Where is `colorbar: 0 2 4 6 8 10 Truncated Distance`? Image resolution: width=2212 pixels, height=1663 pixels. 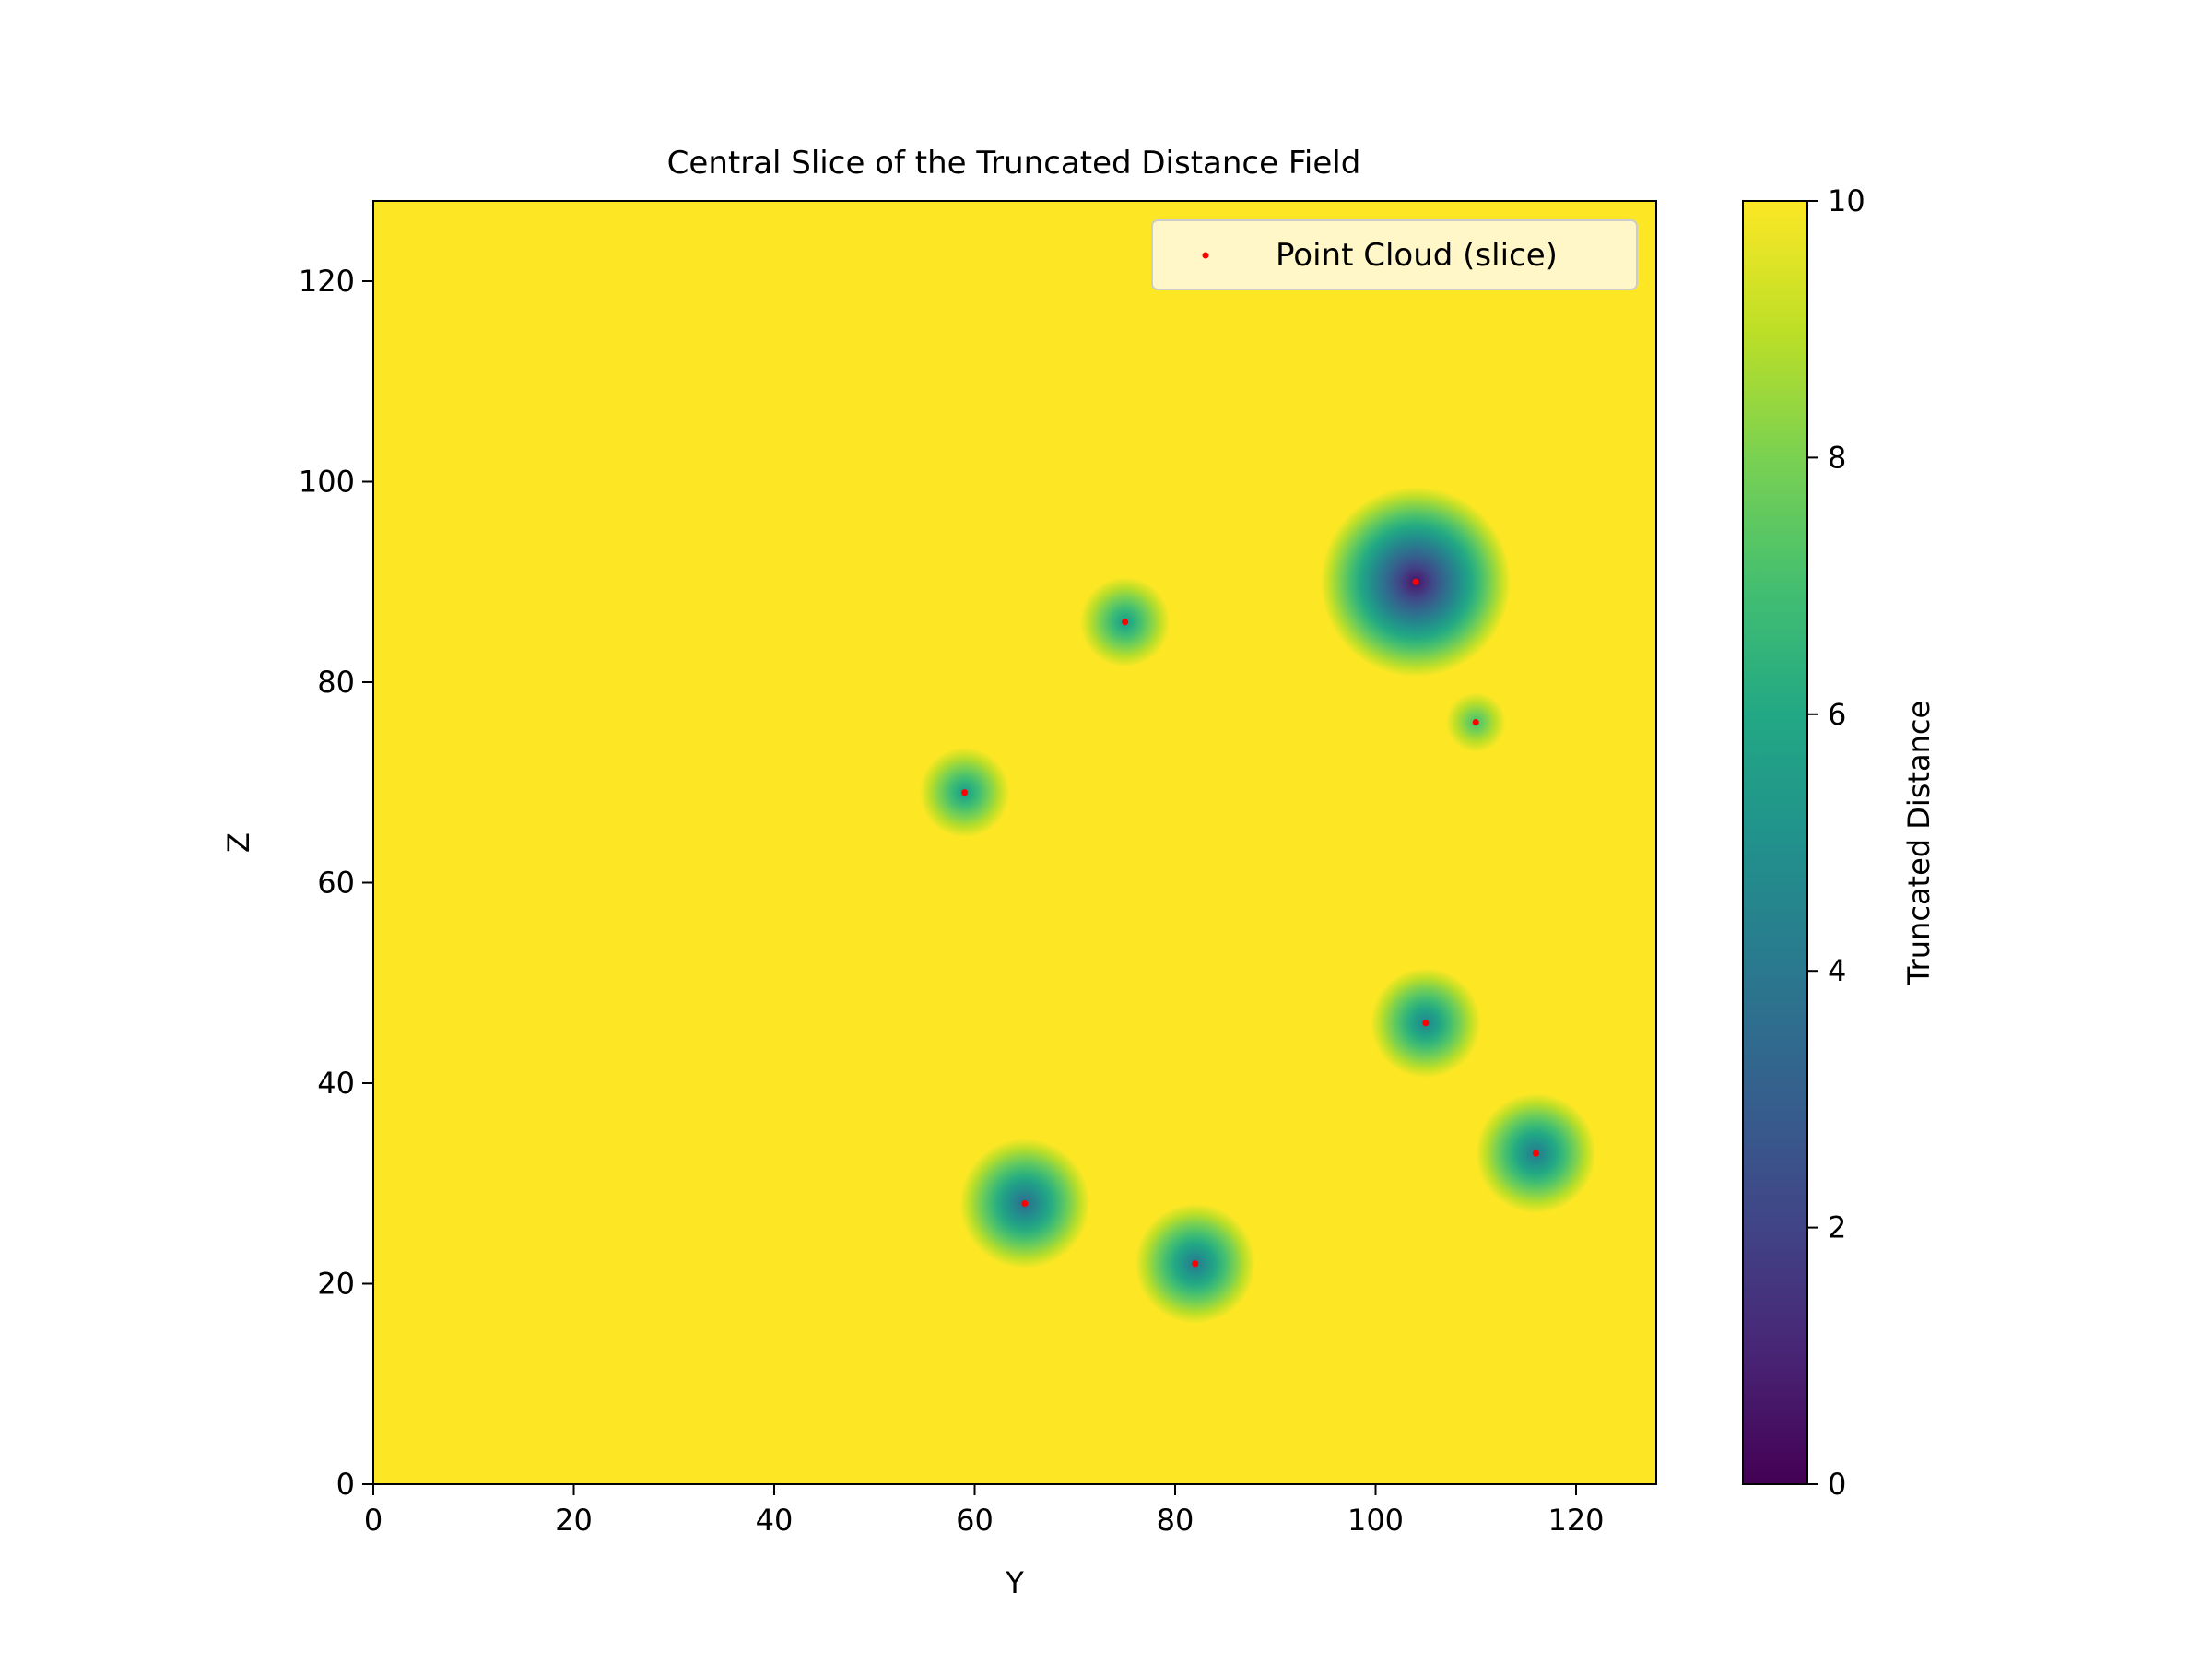
colorbar: 0 2 4 6 8 10 Truncated Distance is located at coordinates (1839, 842).